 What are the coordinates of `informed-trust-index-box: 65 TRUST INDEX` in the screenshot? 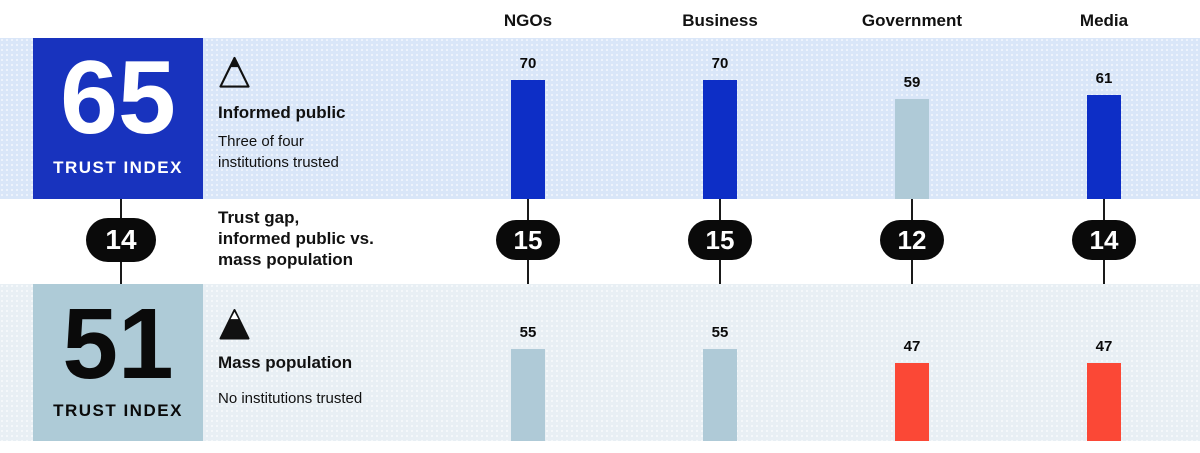 It's located at (118, 118).